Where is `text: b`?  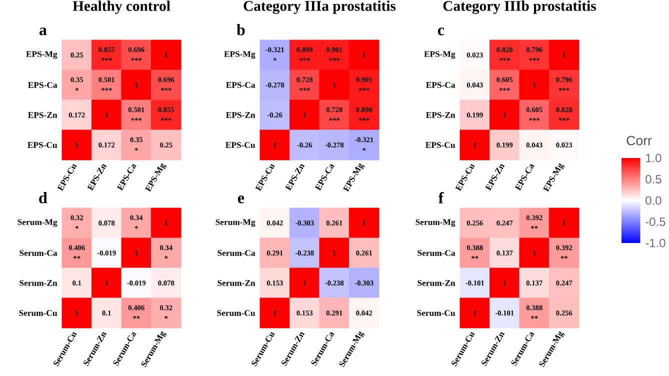 text: b is located at coordinates (240, 30).